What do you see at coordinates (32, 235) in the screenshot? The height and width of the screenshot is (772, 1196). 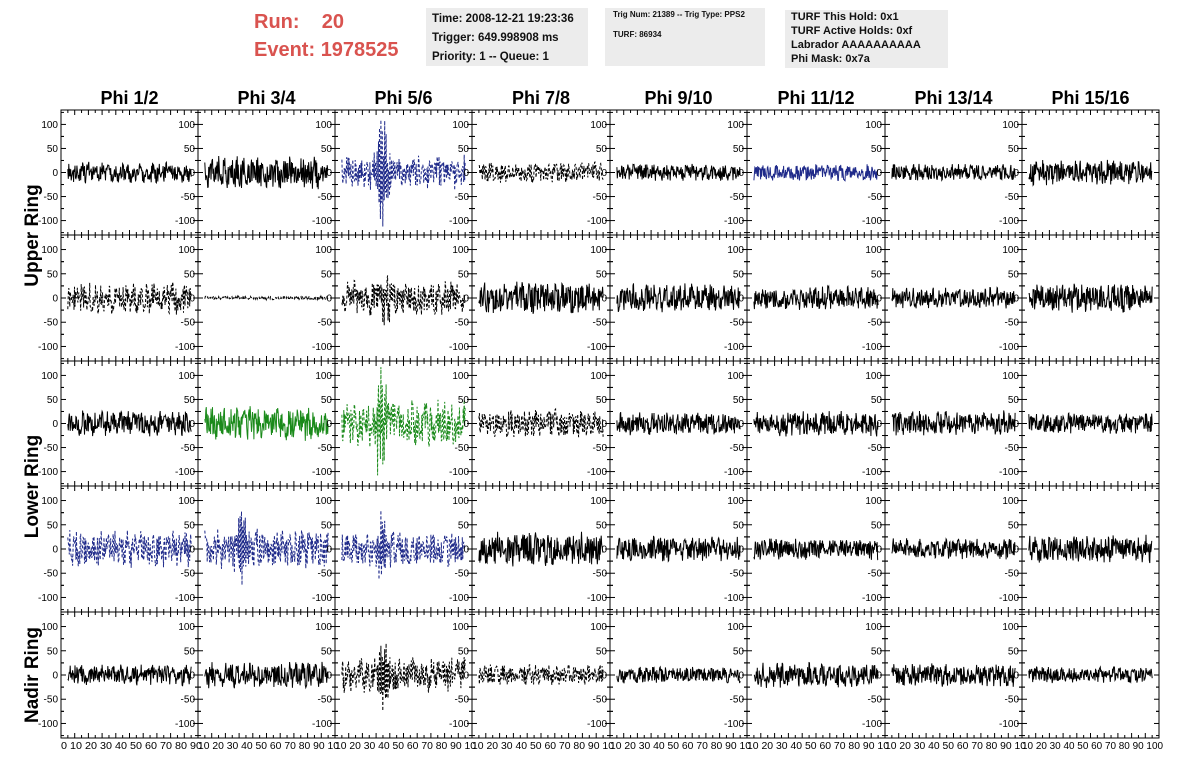 I see `ring-label: Upper Ring` at bounding box center [32, 235].